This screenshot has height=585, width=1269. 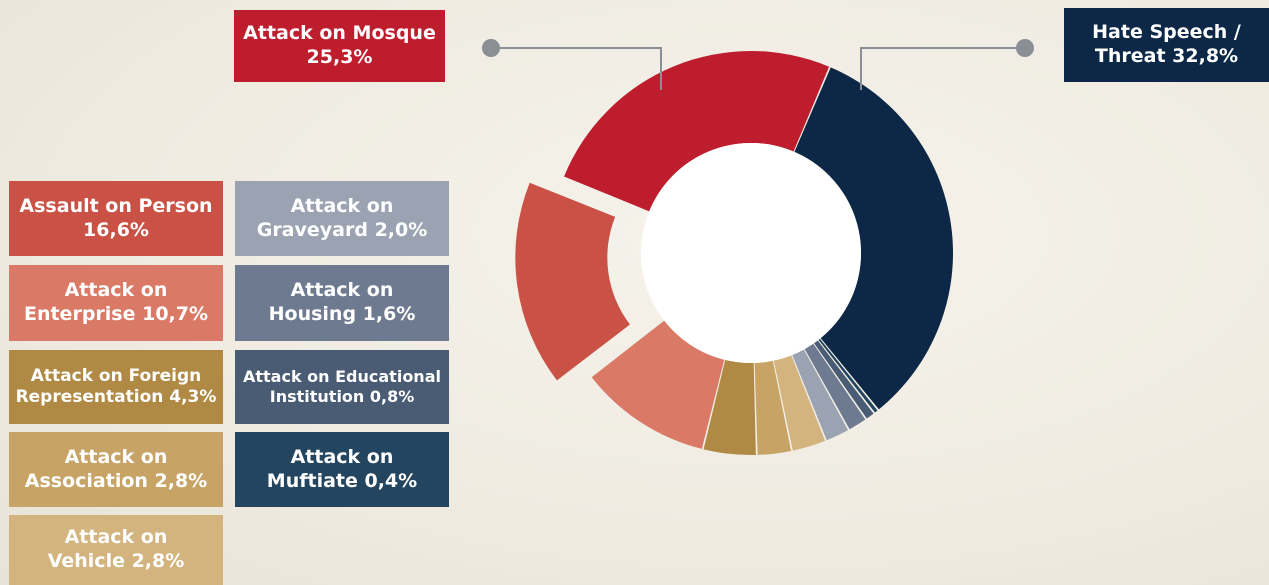 What do you see at coordinates (339, 46) in the screenshot?
I see `label-attack-on-mosque: Attack on Mosque 25,3%` at bounding box center [339, 46].